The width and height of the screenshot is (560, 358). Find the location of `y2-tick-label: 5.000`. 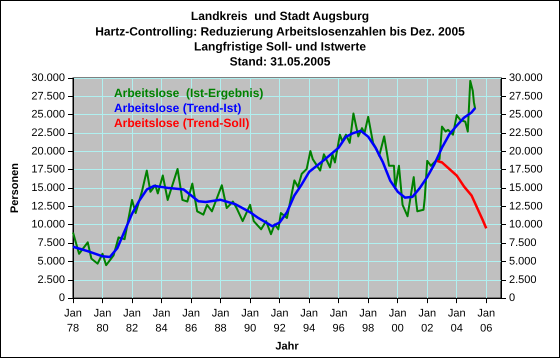

y2-tick-label: 5.000 is located at coordinates (523, 261).